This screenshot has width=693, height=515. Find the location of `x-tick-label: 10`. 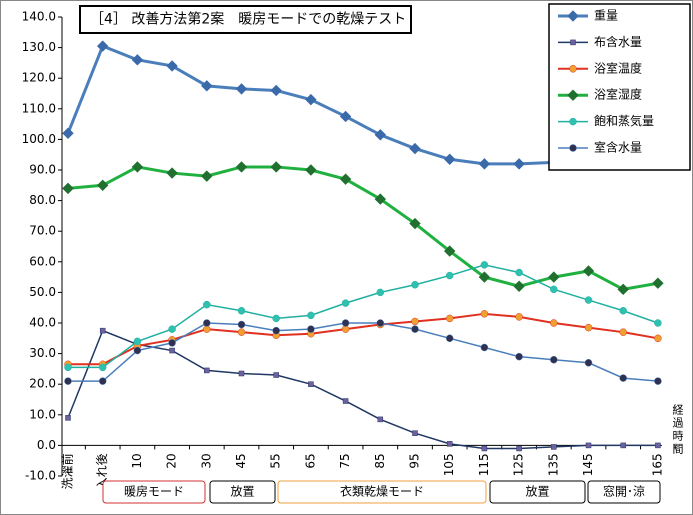

x-tick-label: 10 is located at coordinates (137, 460).